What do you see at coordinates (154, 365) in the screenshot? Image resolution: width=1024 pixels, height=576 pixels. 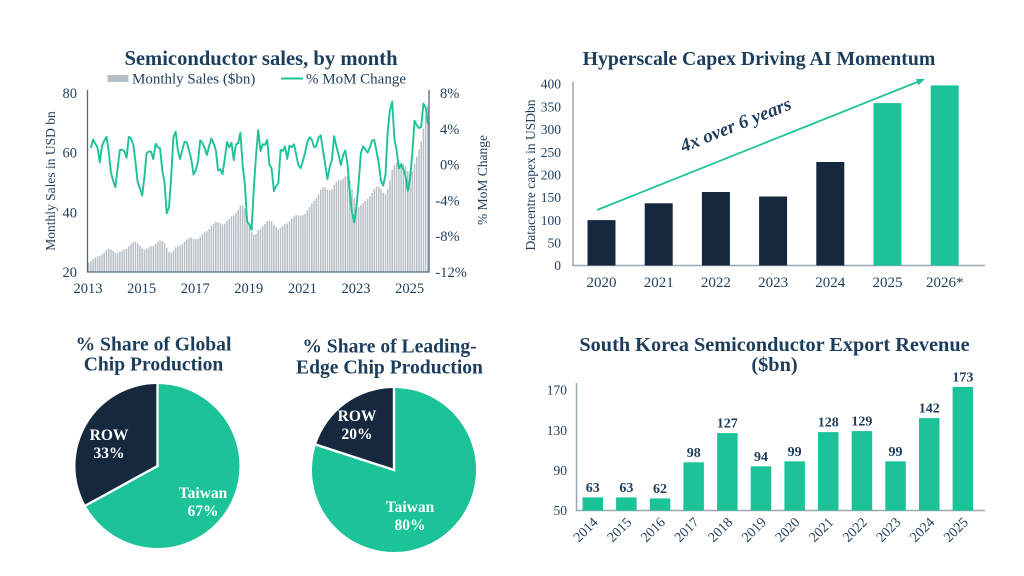 I see `svg-text: Chip Production` at bounding box center [154, 365].